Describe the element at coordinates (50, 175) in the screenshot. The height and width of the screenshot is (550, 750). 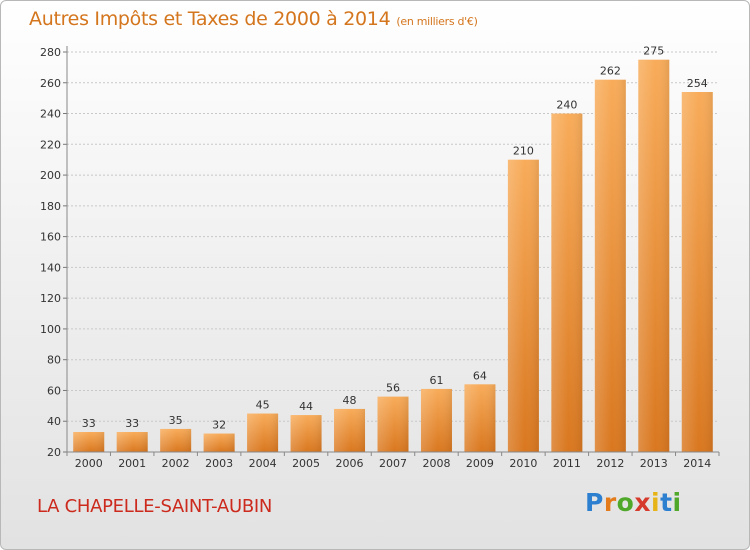
I see `y-tick-label: 200` at that location.